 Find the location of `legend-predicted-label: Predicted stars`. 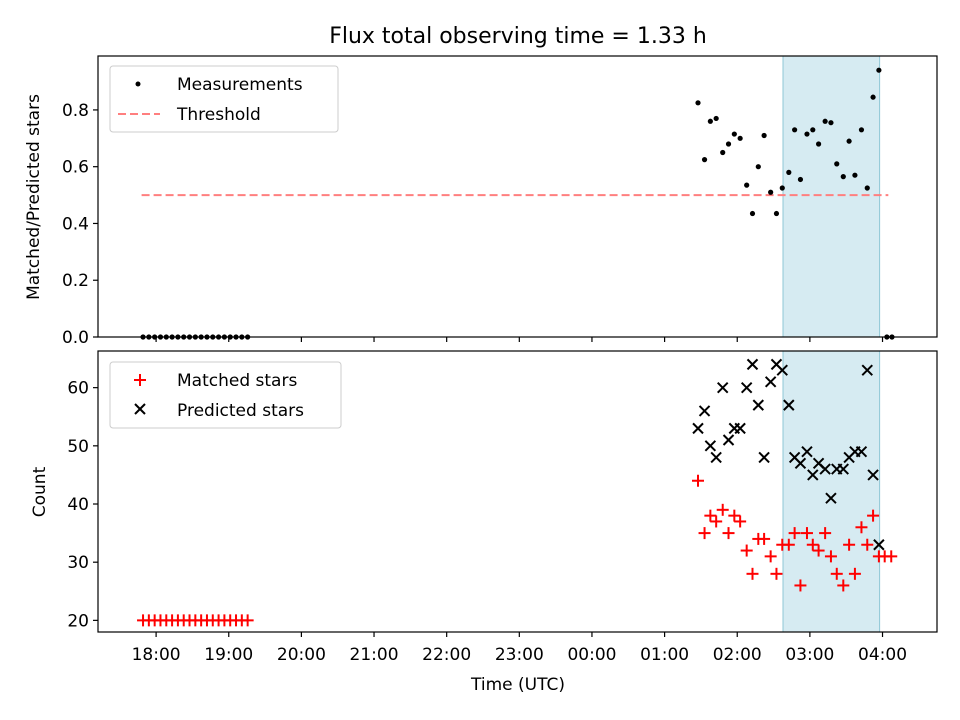

legend-predicted-label: Predicted stars is located at coordinates (240, 411).